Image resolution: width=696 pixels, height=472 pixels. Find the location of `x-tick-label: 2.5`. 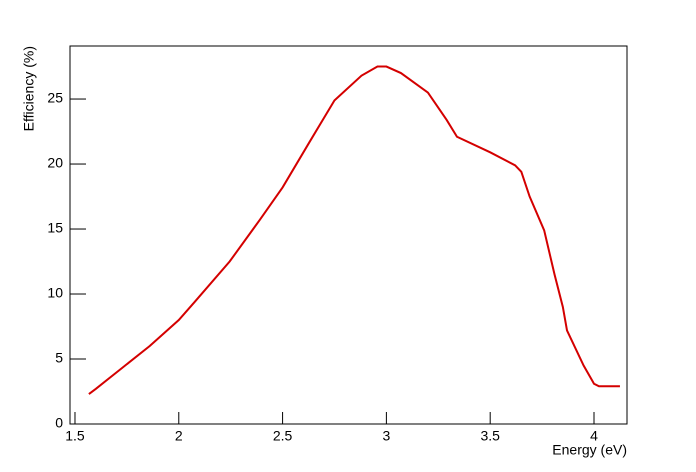

x-tick-label: 2.5 is located at coordinates (283, 436).